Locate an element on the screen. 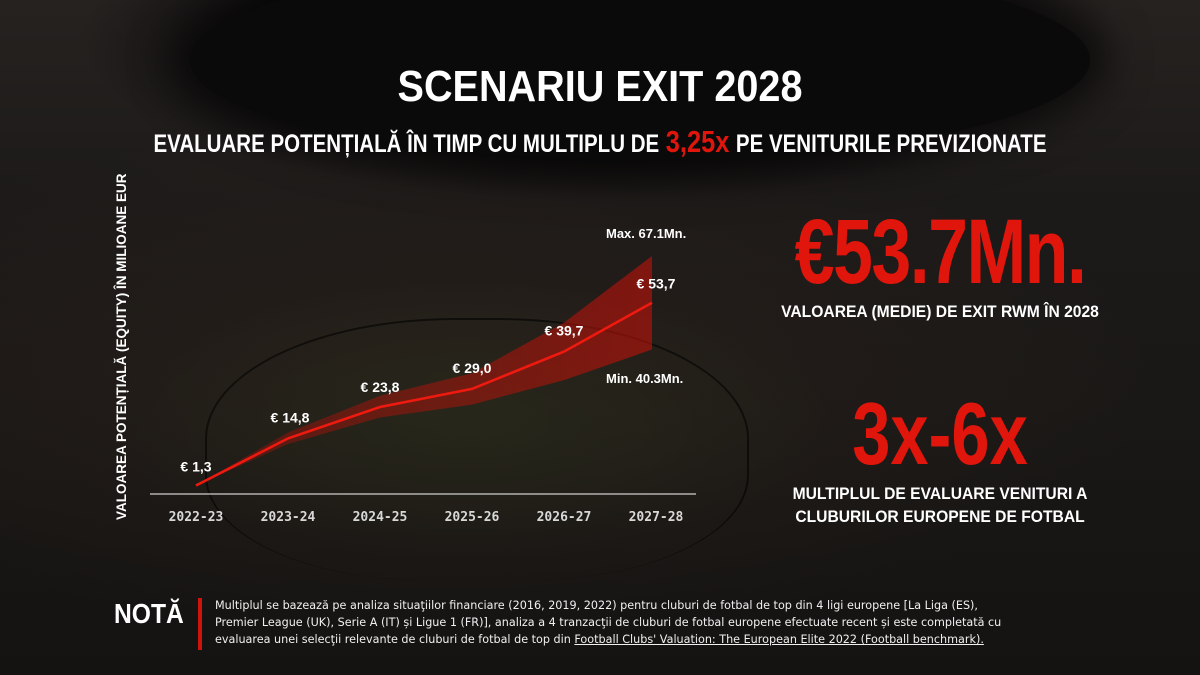 The height and width of the screenshot is (675, 1200). multiple-range-headline: 3x-6x is located at coordinates (940, 433).